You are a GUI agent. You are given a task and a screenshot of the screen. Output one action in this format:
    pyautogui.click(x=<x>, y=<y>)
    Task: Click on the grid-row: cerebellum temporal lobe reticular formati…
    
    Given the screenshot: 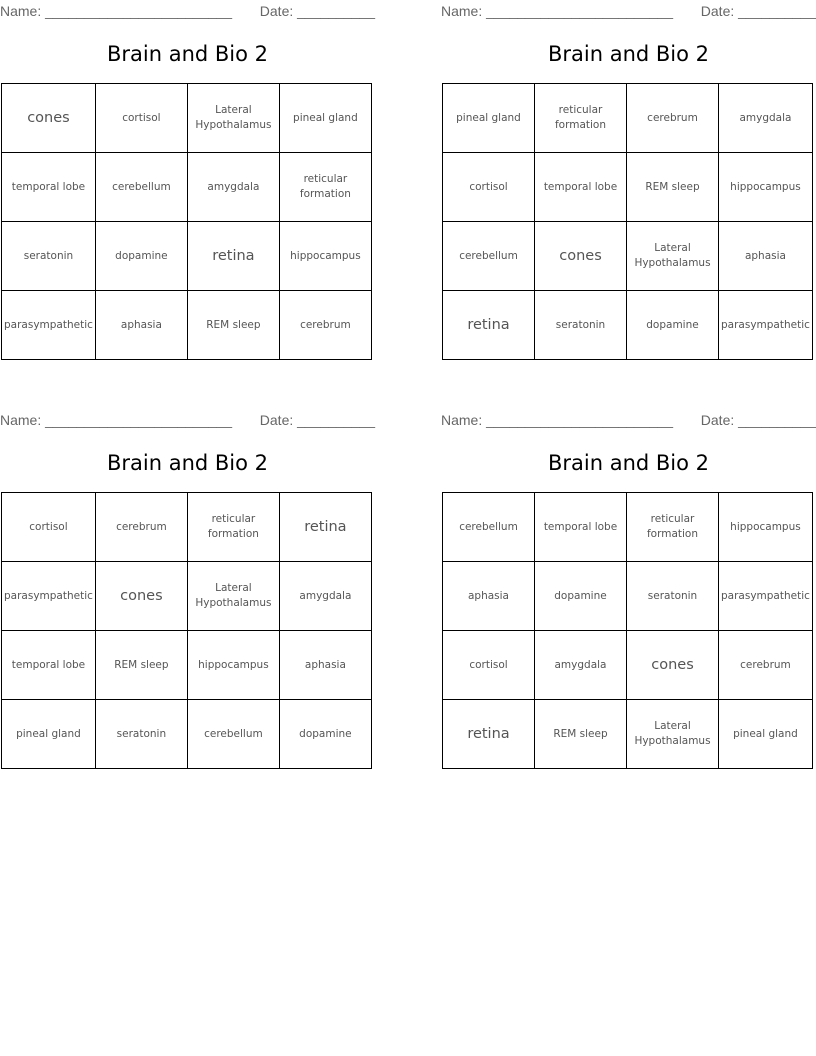 What is the action you would take?
    pyautogui.click(x=627, y=527)
    